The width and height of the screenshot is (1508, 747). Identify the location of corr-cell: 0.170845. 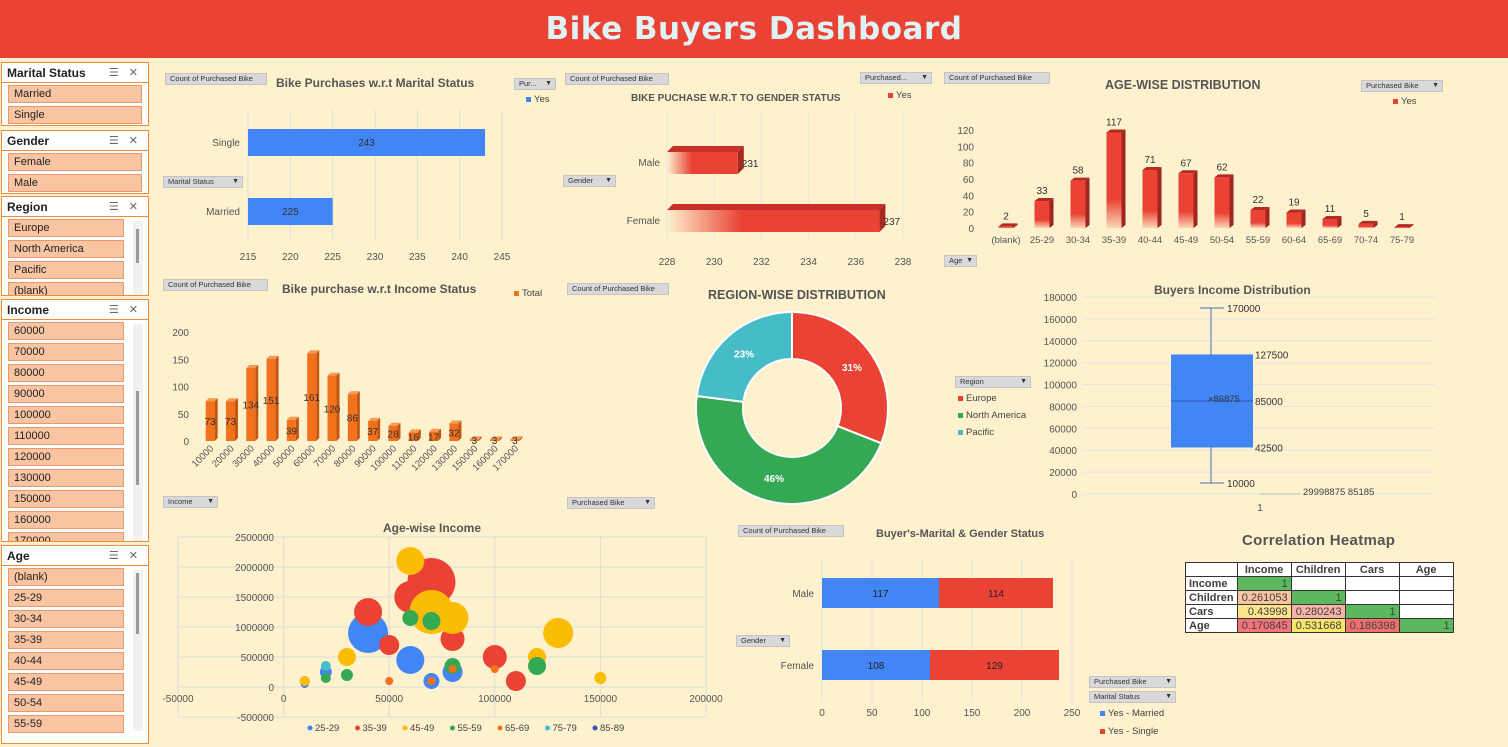
(1264, 625).